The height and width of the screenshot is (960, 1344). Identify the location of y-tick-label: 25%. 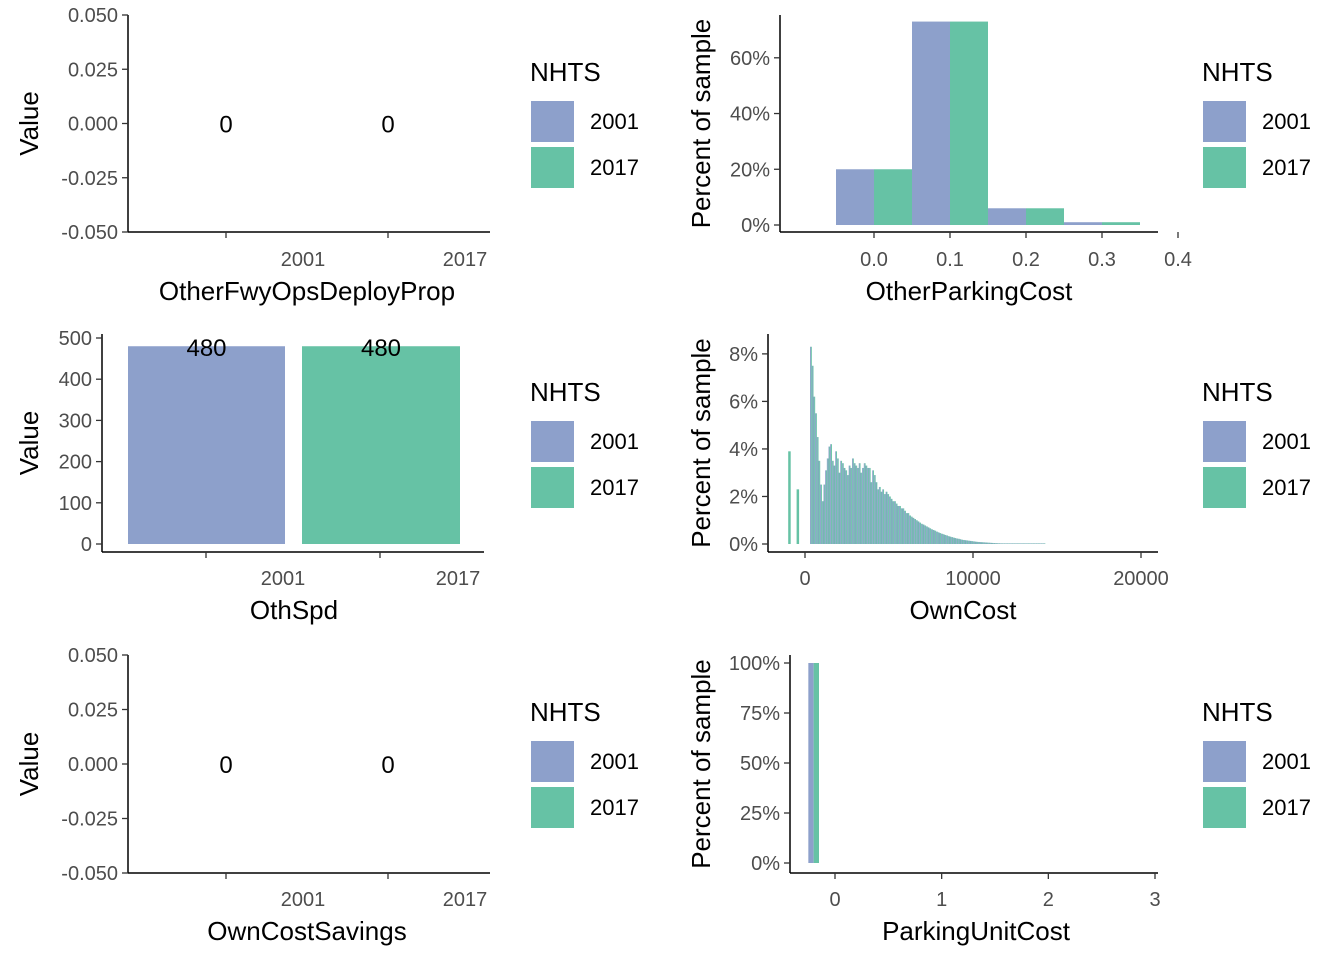
(760, 814).